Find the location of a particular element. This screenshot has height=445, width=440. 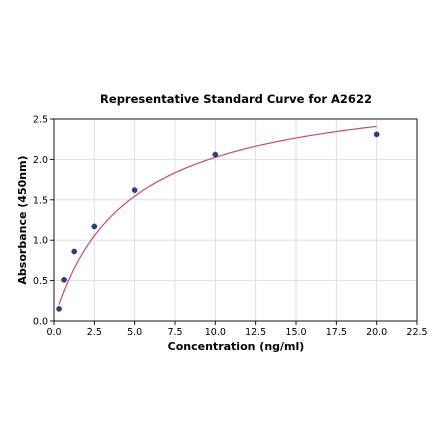

y-tick-label: 1.0 is located at coordinates (40, 241).